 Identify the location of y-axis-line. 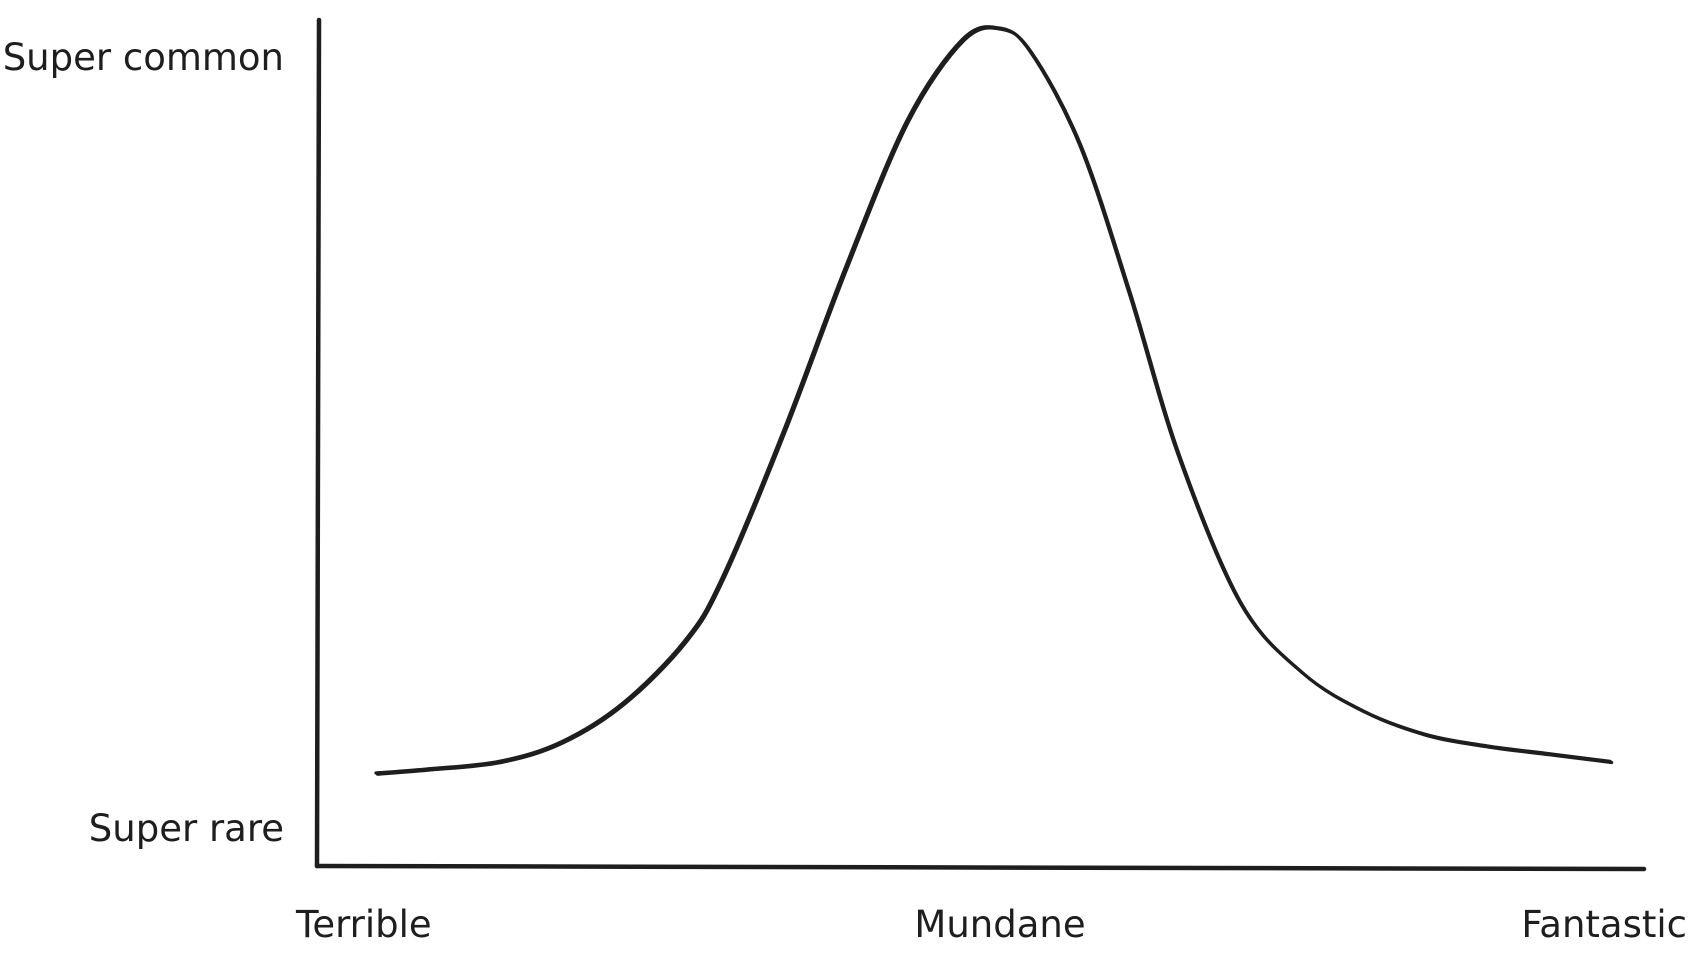
(318, 443).